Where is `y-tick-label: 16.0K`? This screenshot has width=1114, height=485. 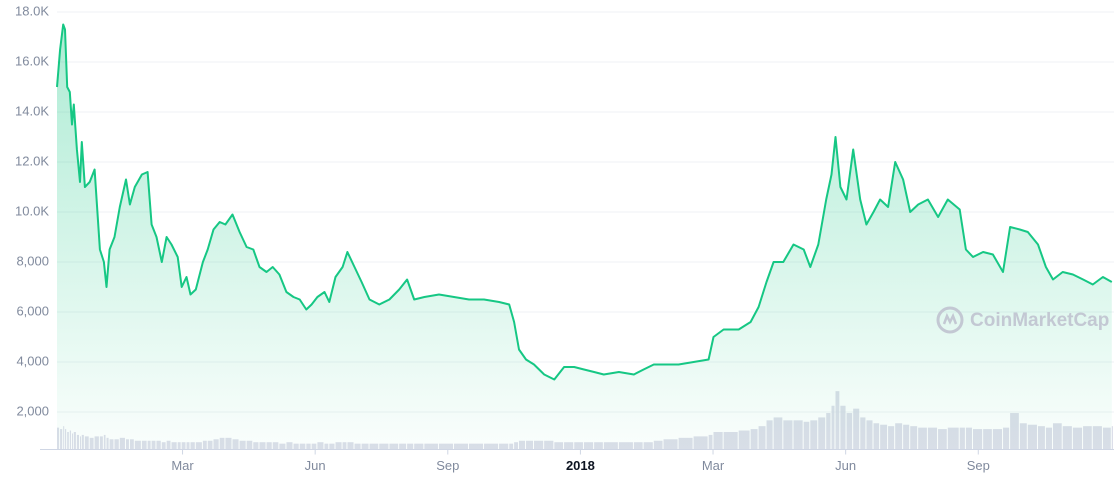 y-tick-label: 16.0K is located at coordinates (32, 60).